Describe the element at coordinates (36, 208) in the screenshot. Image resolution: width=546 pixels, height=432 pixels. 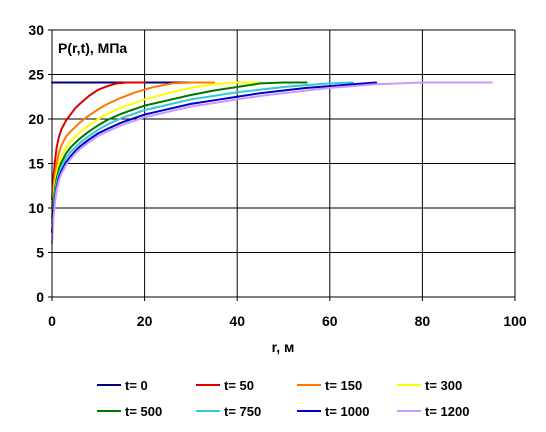
I see `y-tick-label: 10` at that location.